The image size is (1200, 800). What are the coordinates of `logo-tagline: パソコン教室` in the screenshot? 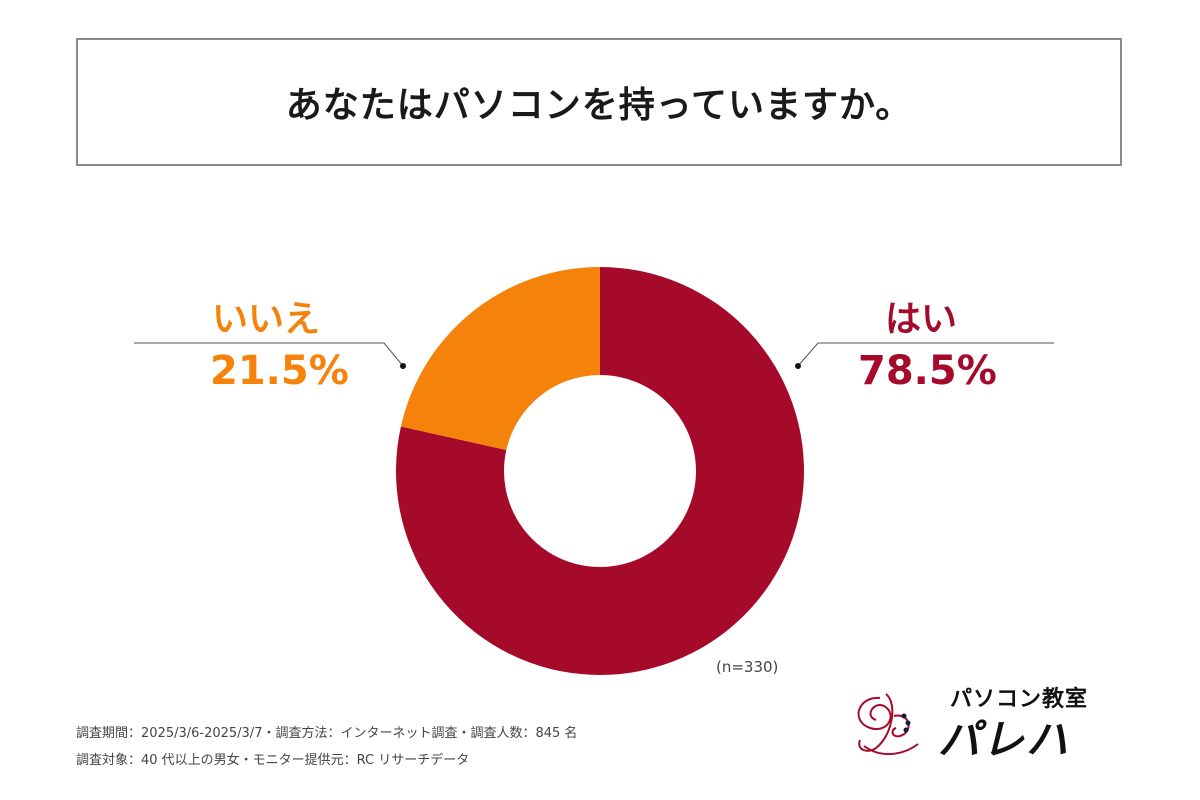 It's located at (1019, 699).